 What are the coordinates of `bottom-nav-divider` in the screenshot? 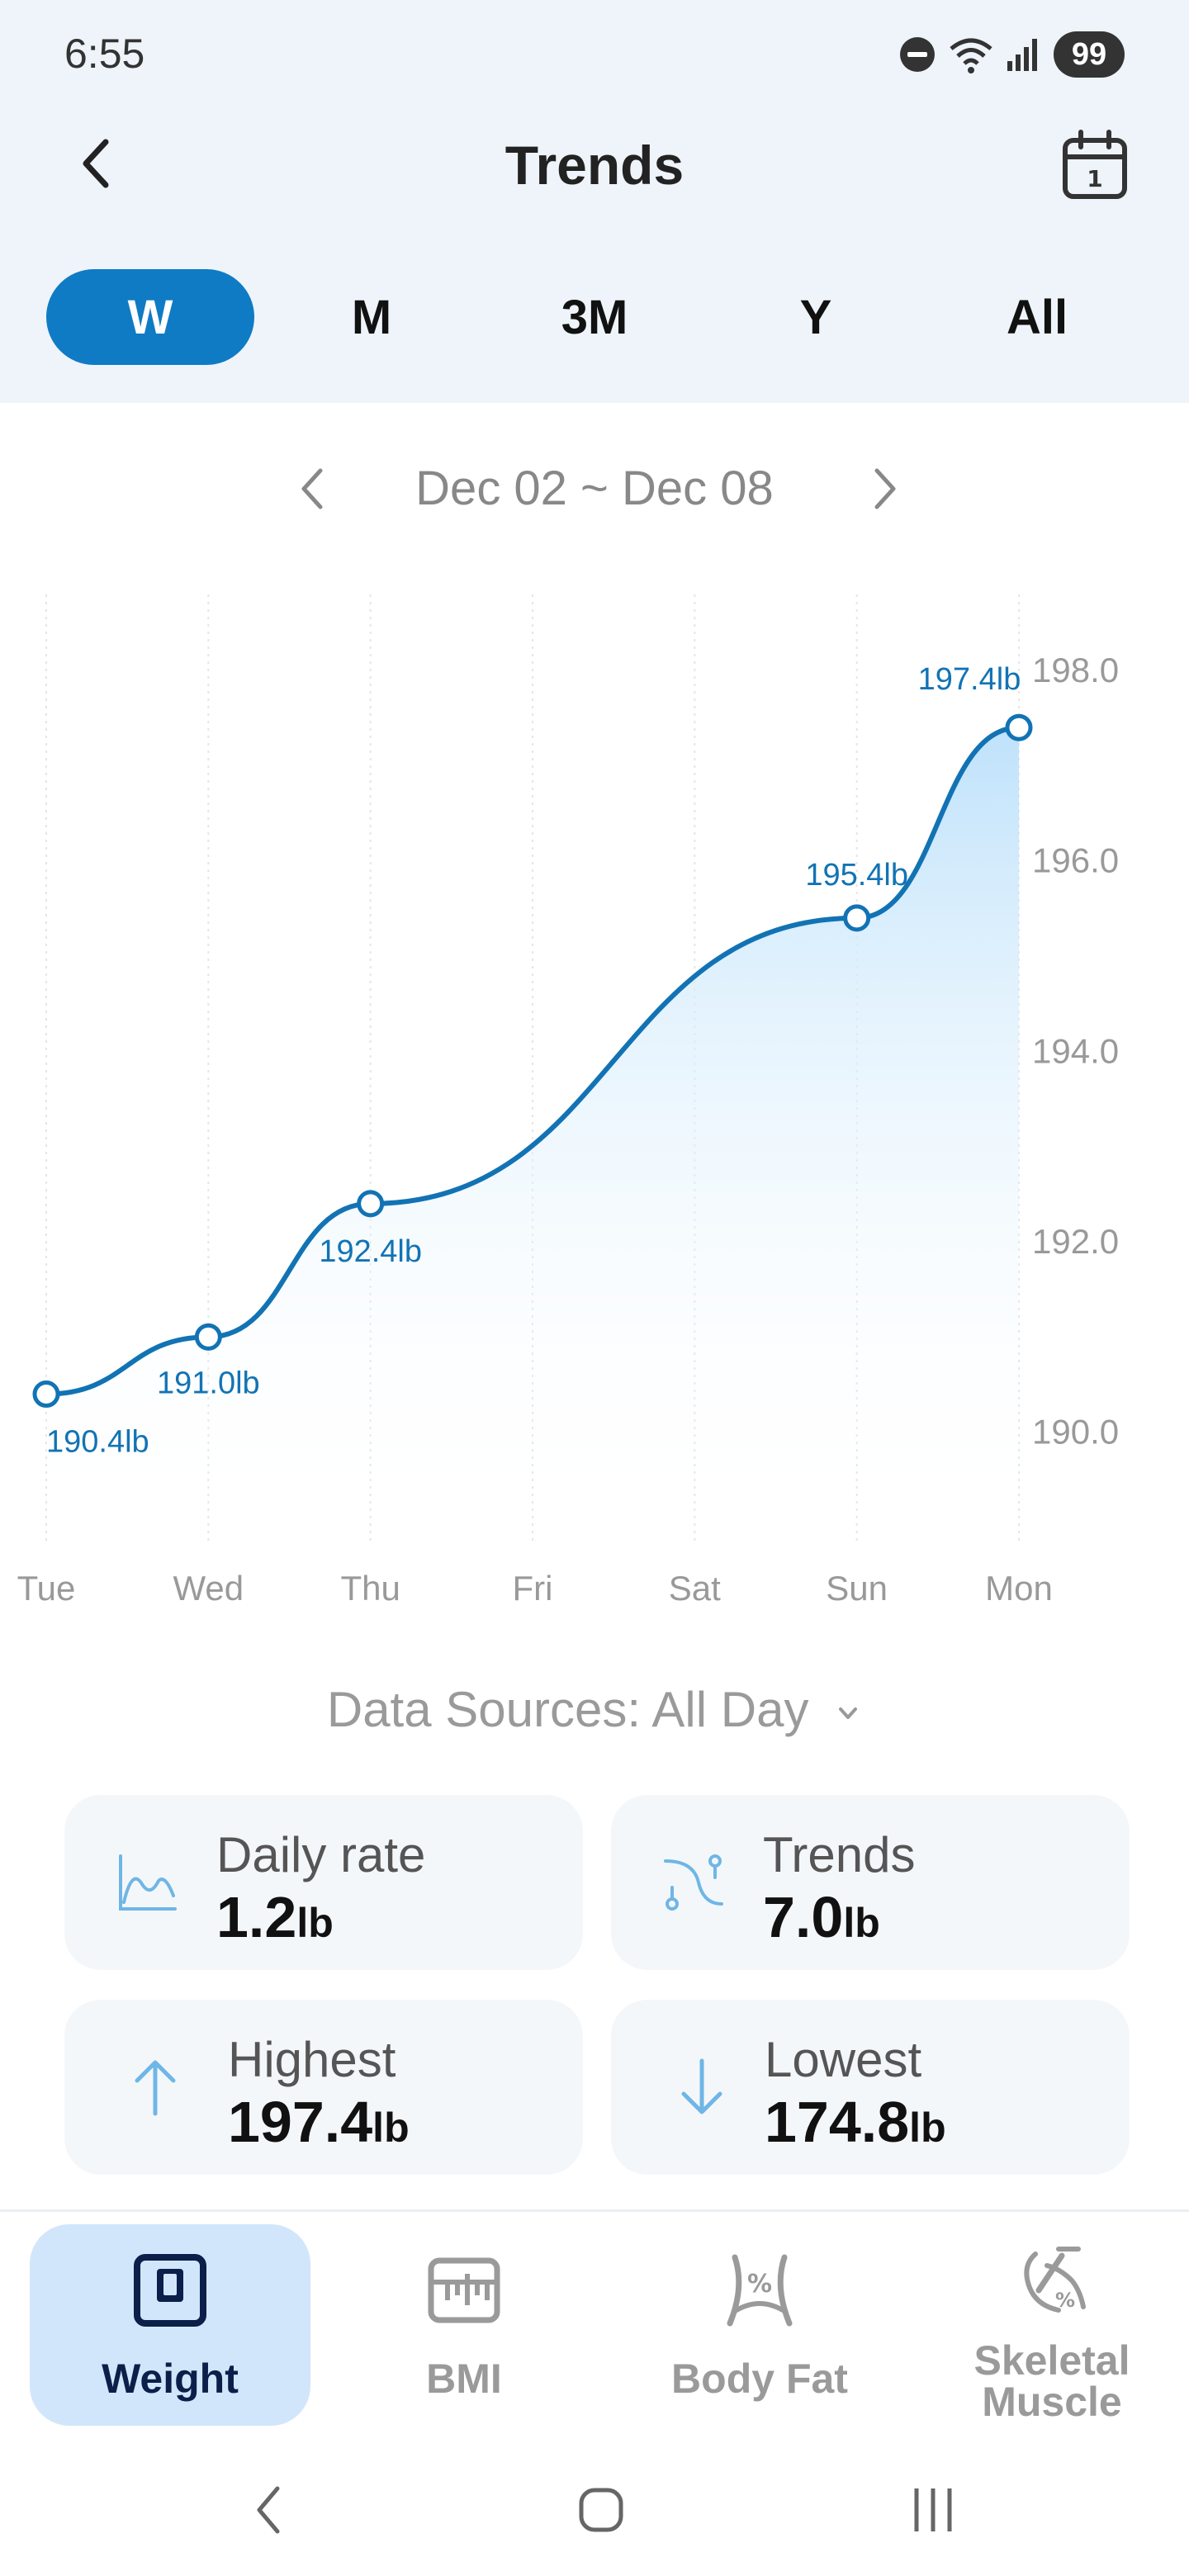 It's located at (594, 2210).